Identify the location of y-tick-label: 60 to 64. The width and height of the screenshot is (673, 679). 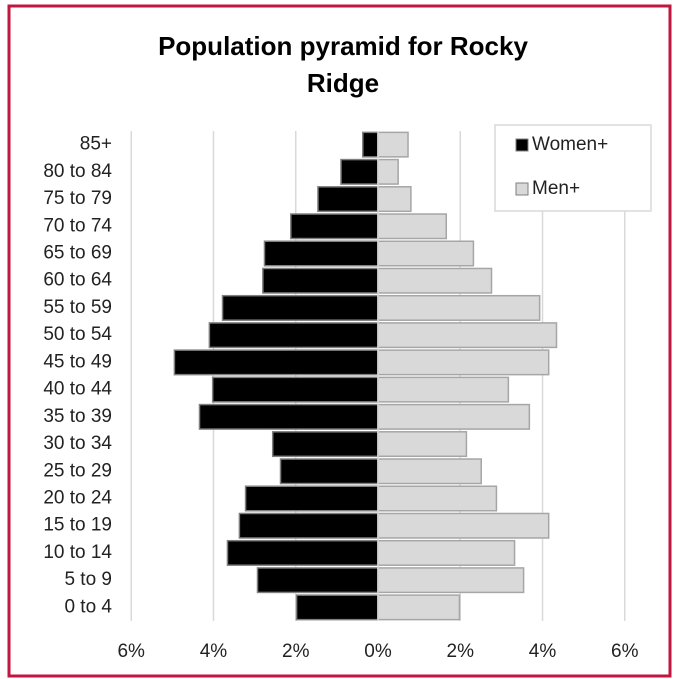
(77, 280).